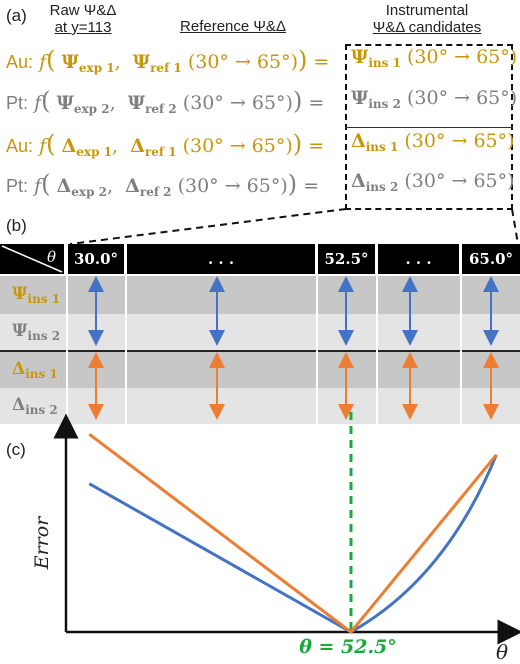  I want to click on row-label-delta-ins1: Δins 1, so click(35, 370).